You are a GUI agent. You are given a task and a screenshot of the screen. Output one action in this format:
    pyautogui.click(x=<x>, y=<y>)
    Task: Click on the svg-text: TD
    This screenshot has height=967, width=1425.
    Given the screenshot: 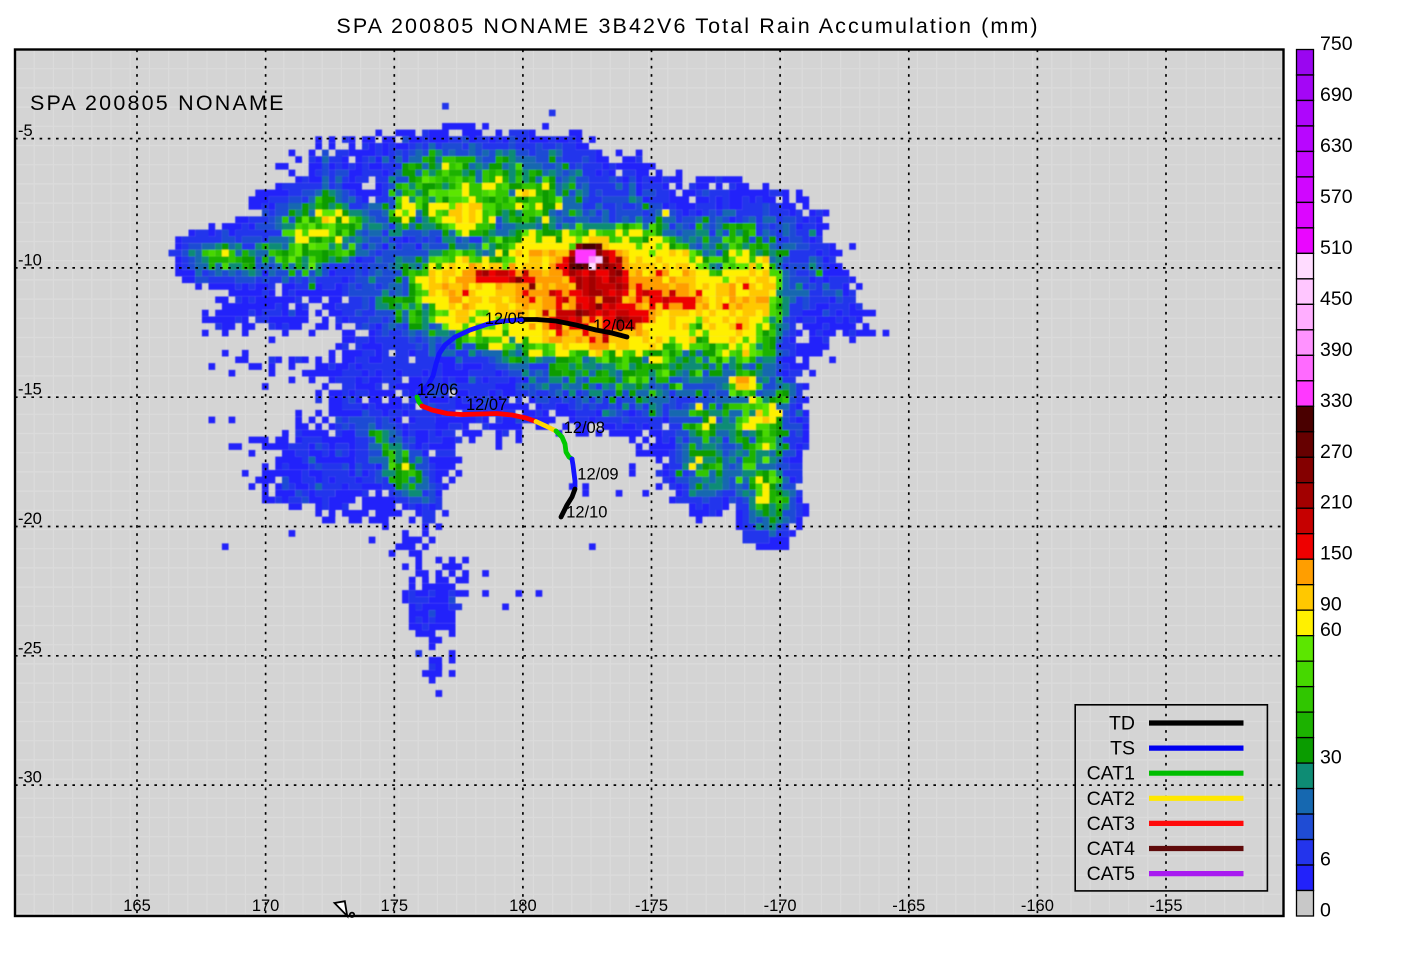 What is the action you would take?
    pyautogui.click(x=1122, y=724)
    